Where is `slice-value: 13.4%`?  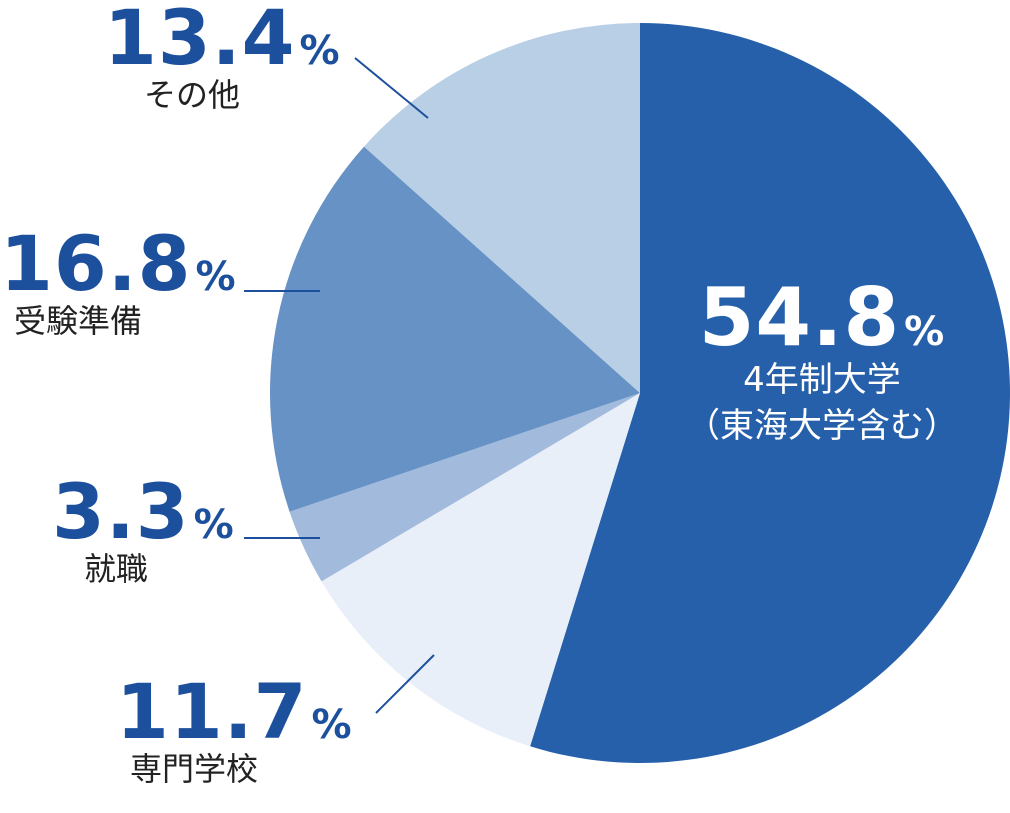
slice-value: 13.4% is located at coordinates (222, 41).